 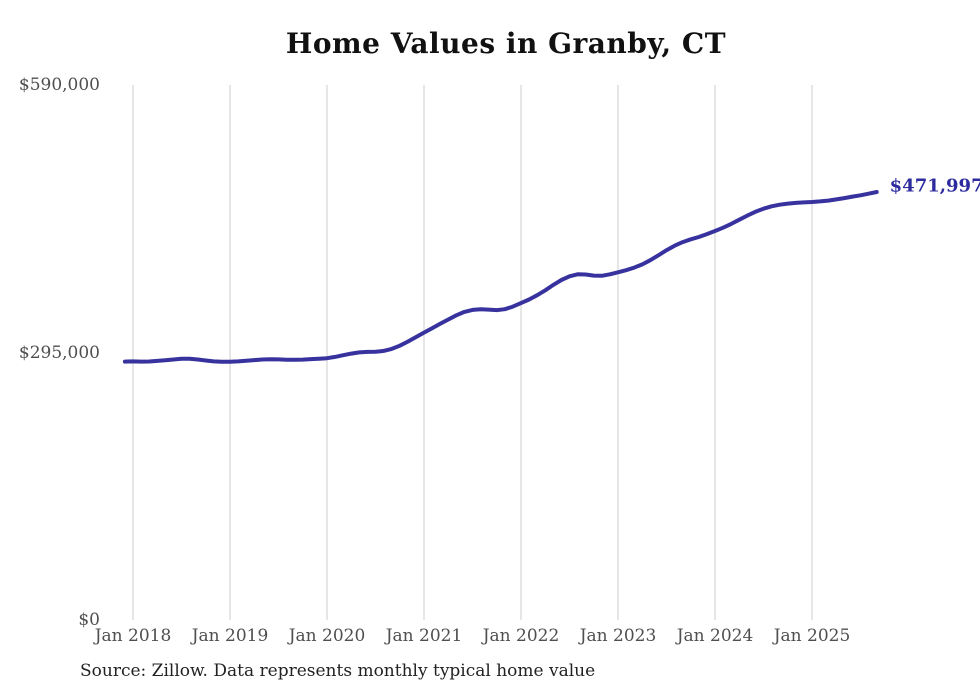 What do you see at coordinates (59, 85) in the screenshot?
I see `y-tick-label: $590,000` at bounding box center [59, 85].